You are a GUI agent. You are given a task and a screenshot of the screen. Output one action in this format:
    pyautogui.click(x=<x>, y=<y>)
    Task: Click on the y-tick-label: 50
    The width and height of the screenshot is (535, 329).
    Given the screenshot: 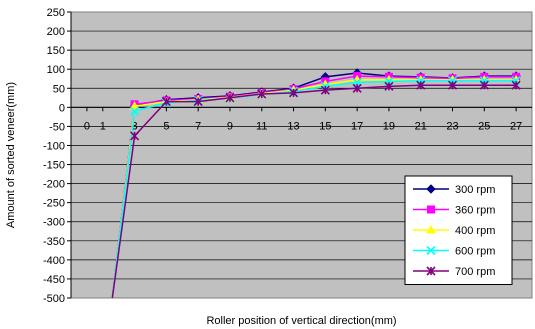 What is the action you would take?
    pyautogui.click(x=59, y=89)
    